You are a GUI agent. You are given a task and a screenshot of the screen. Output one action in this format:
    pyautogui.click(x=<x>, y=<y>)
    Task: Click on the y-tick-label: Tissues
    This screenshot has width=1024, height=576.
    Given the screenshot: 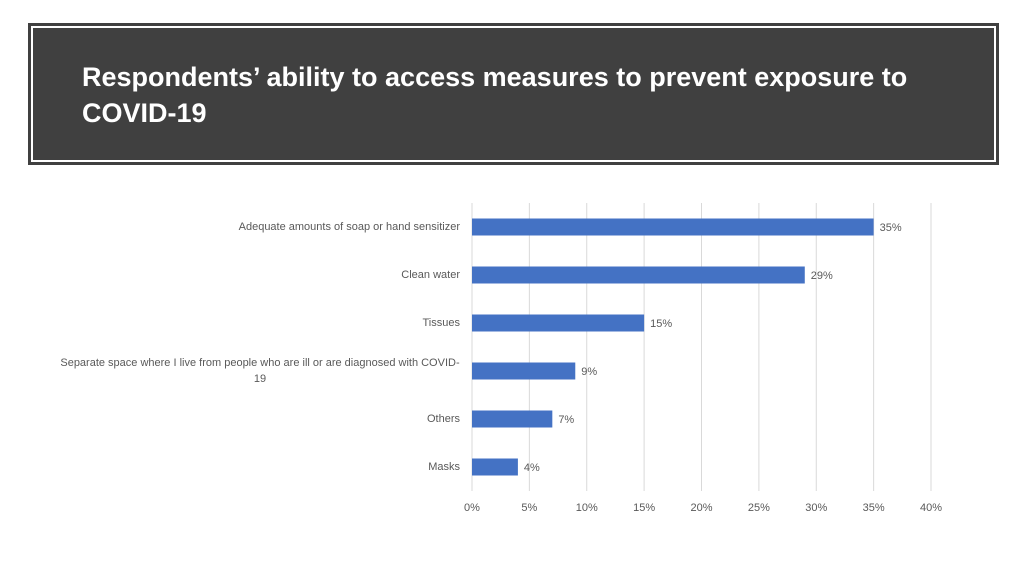 What is the action you would take?
    pyautogui.click(x=441, y=323)
    